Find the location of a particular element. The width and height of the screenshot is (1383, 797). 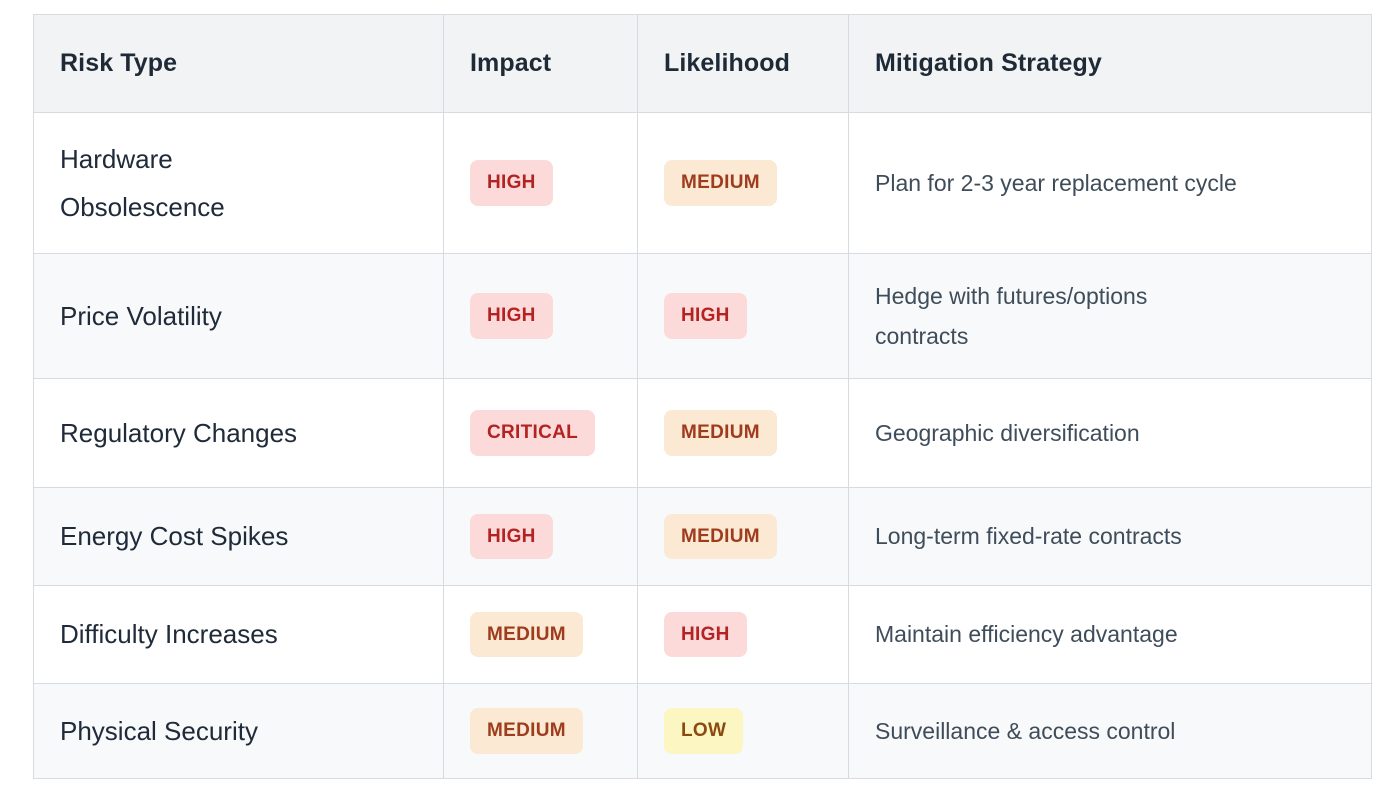

likelihood-badge: LOW is located at coordinates (704, 731).